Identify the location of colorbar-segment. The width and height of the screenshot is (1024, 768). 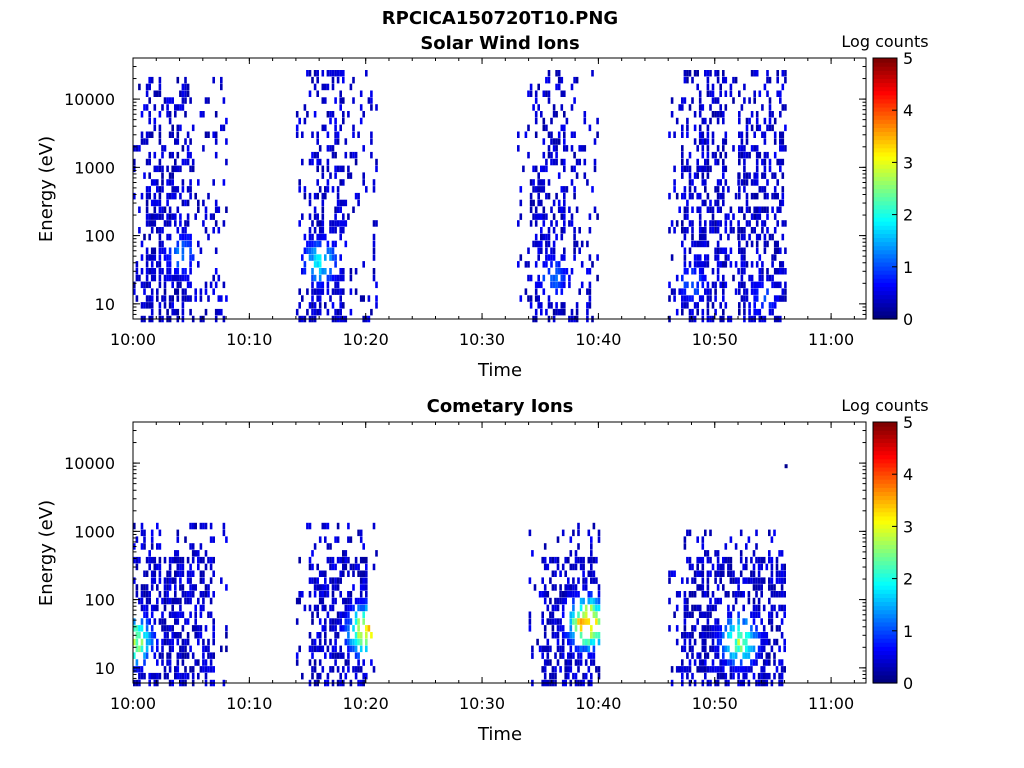
(885, 461).